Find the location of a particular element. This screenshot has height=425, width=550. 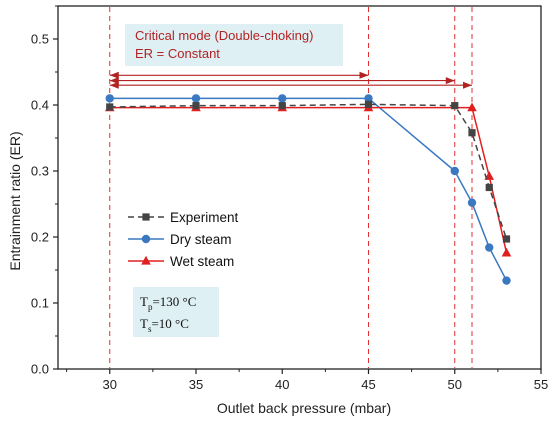

x-tick-label: 50 is located at coordinates (455, 384).